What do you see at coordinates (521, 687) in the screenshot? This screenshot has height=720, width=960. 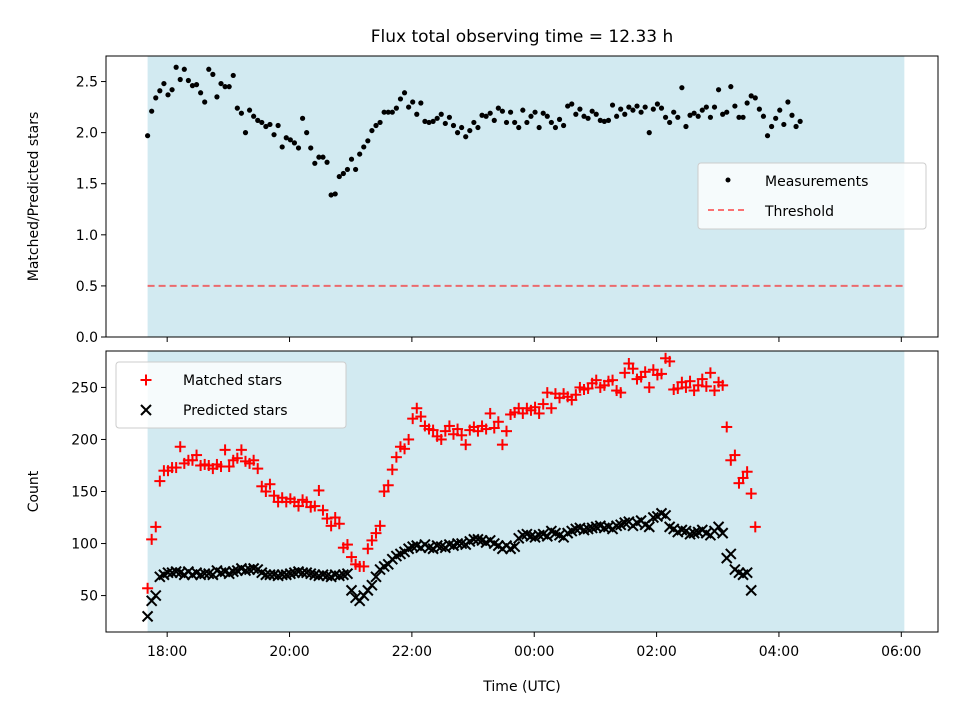 I see `x-axis-label: Time (UTC)` at bounding box center [521, 687].